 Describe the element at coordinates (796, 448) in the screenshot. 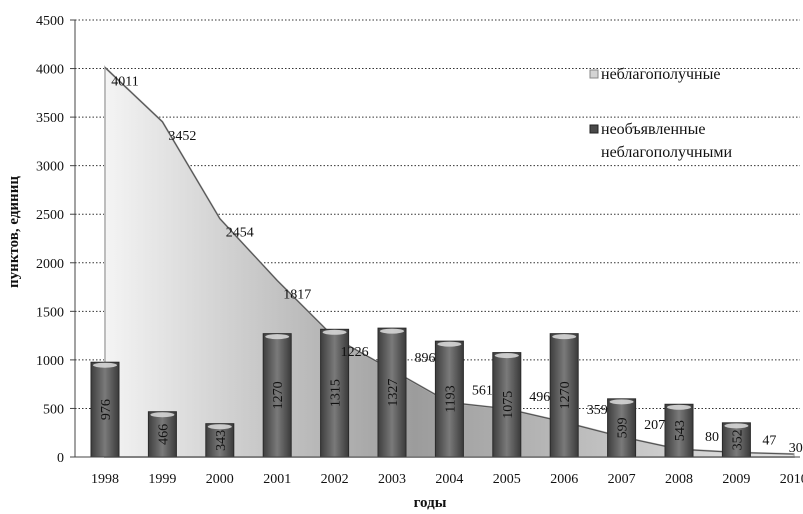

I see `area-data-label: 30` at that location.